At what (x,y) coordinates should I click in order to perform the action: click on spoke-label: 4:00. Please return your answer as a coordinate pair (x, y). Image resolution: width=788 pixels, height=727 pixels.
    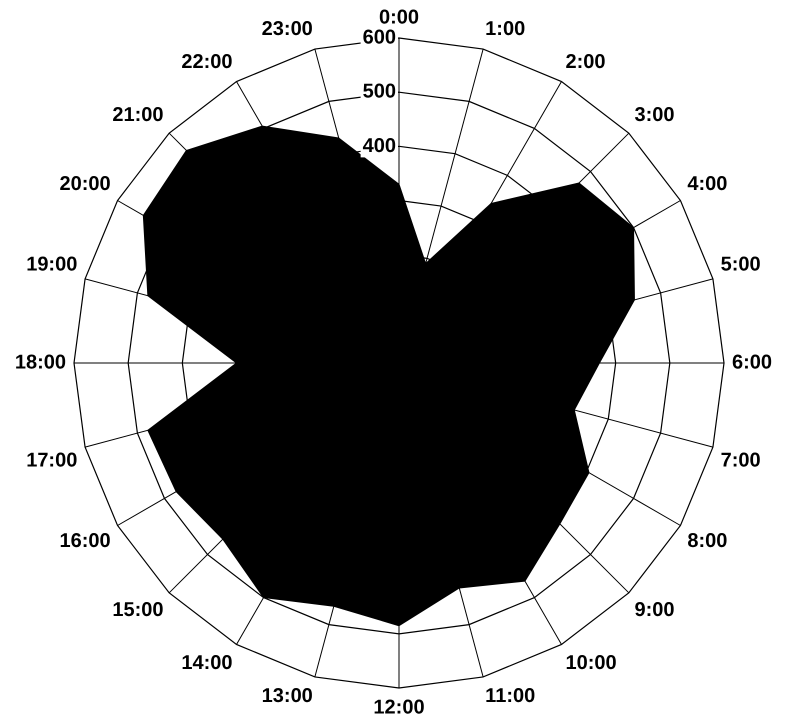
    Looking at the image, I should click on (707, 184).